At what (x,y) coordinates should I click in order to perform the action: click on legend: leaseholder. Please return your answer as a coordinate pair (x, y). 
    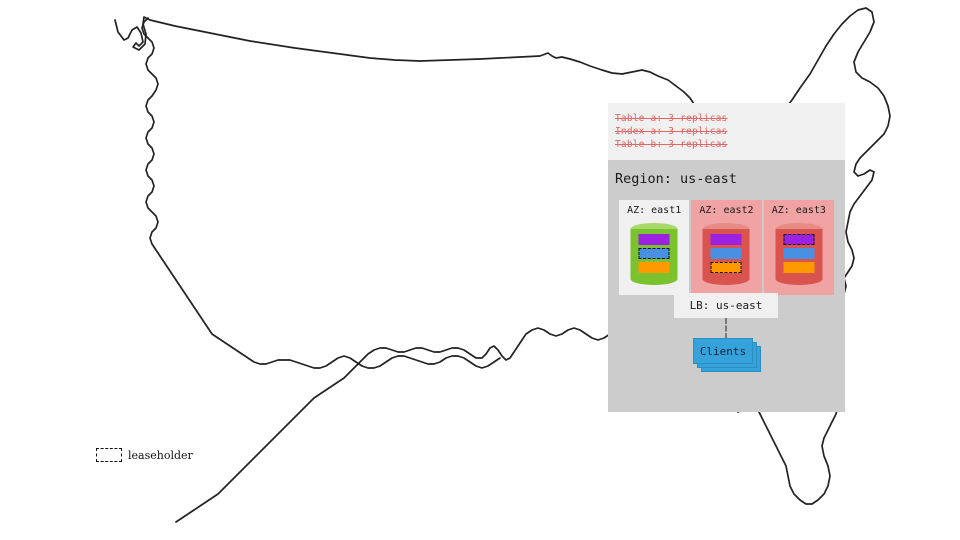
    Looking at the image, I should click on (144, 455).